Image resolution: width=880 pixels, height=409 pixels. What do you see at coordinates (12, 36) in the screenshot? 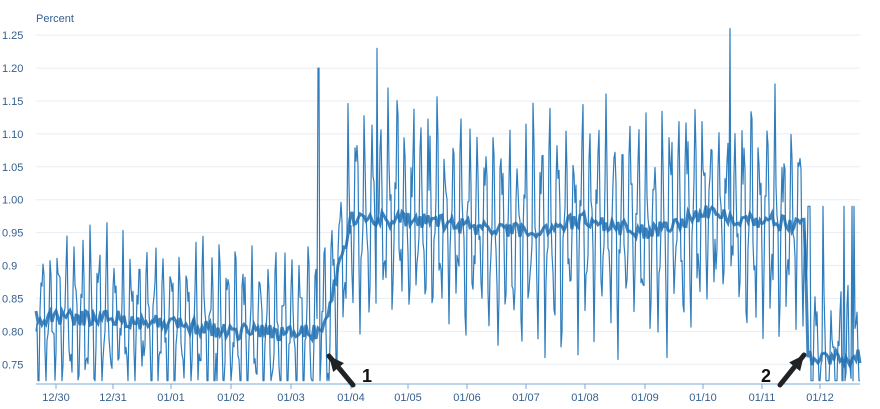
I see `y-tick-label: 1.25` at bounding box center [12, 36].